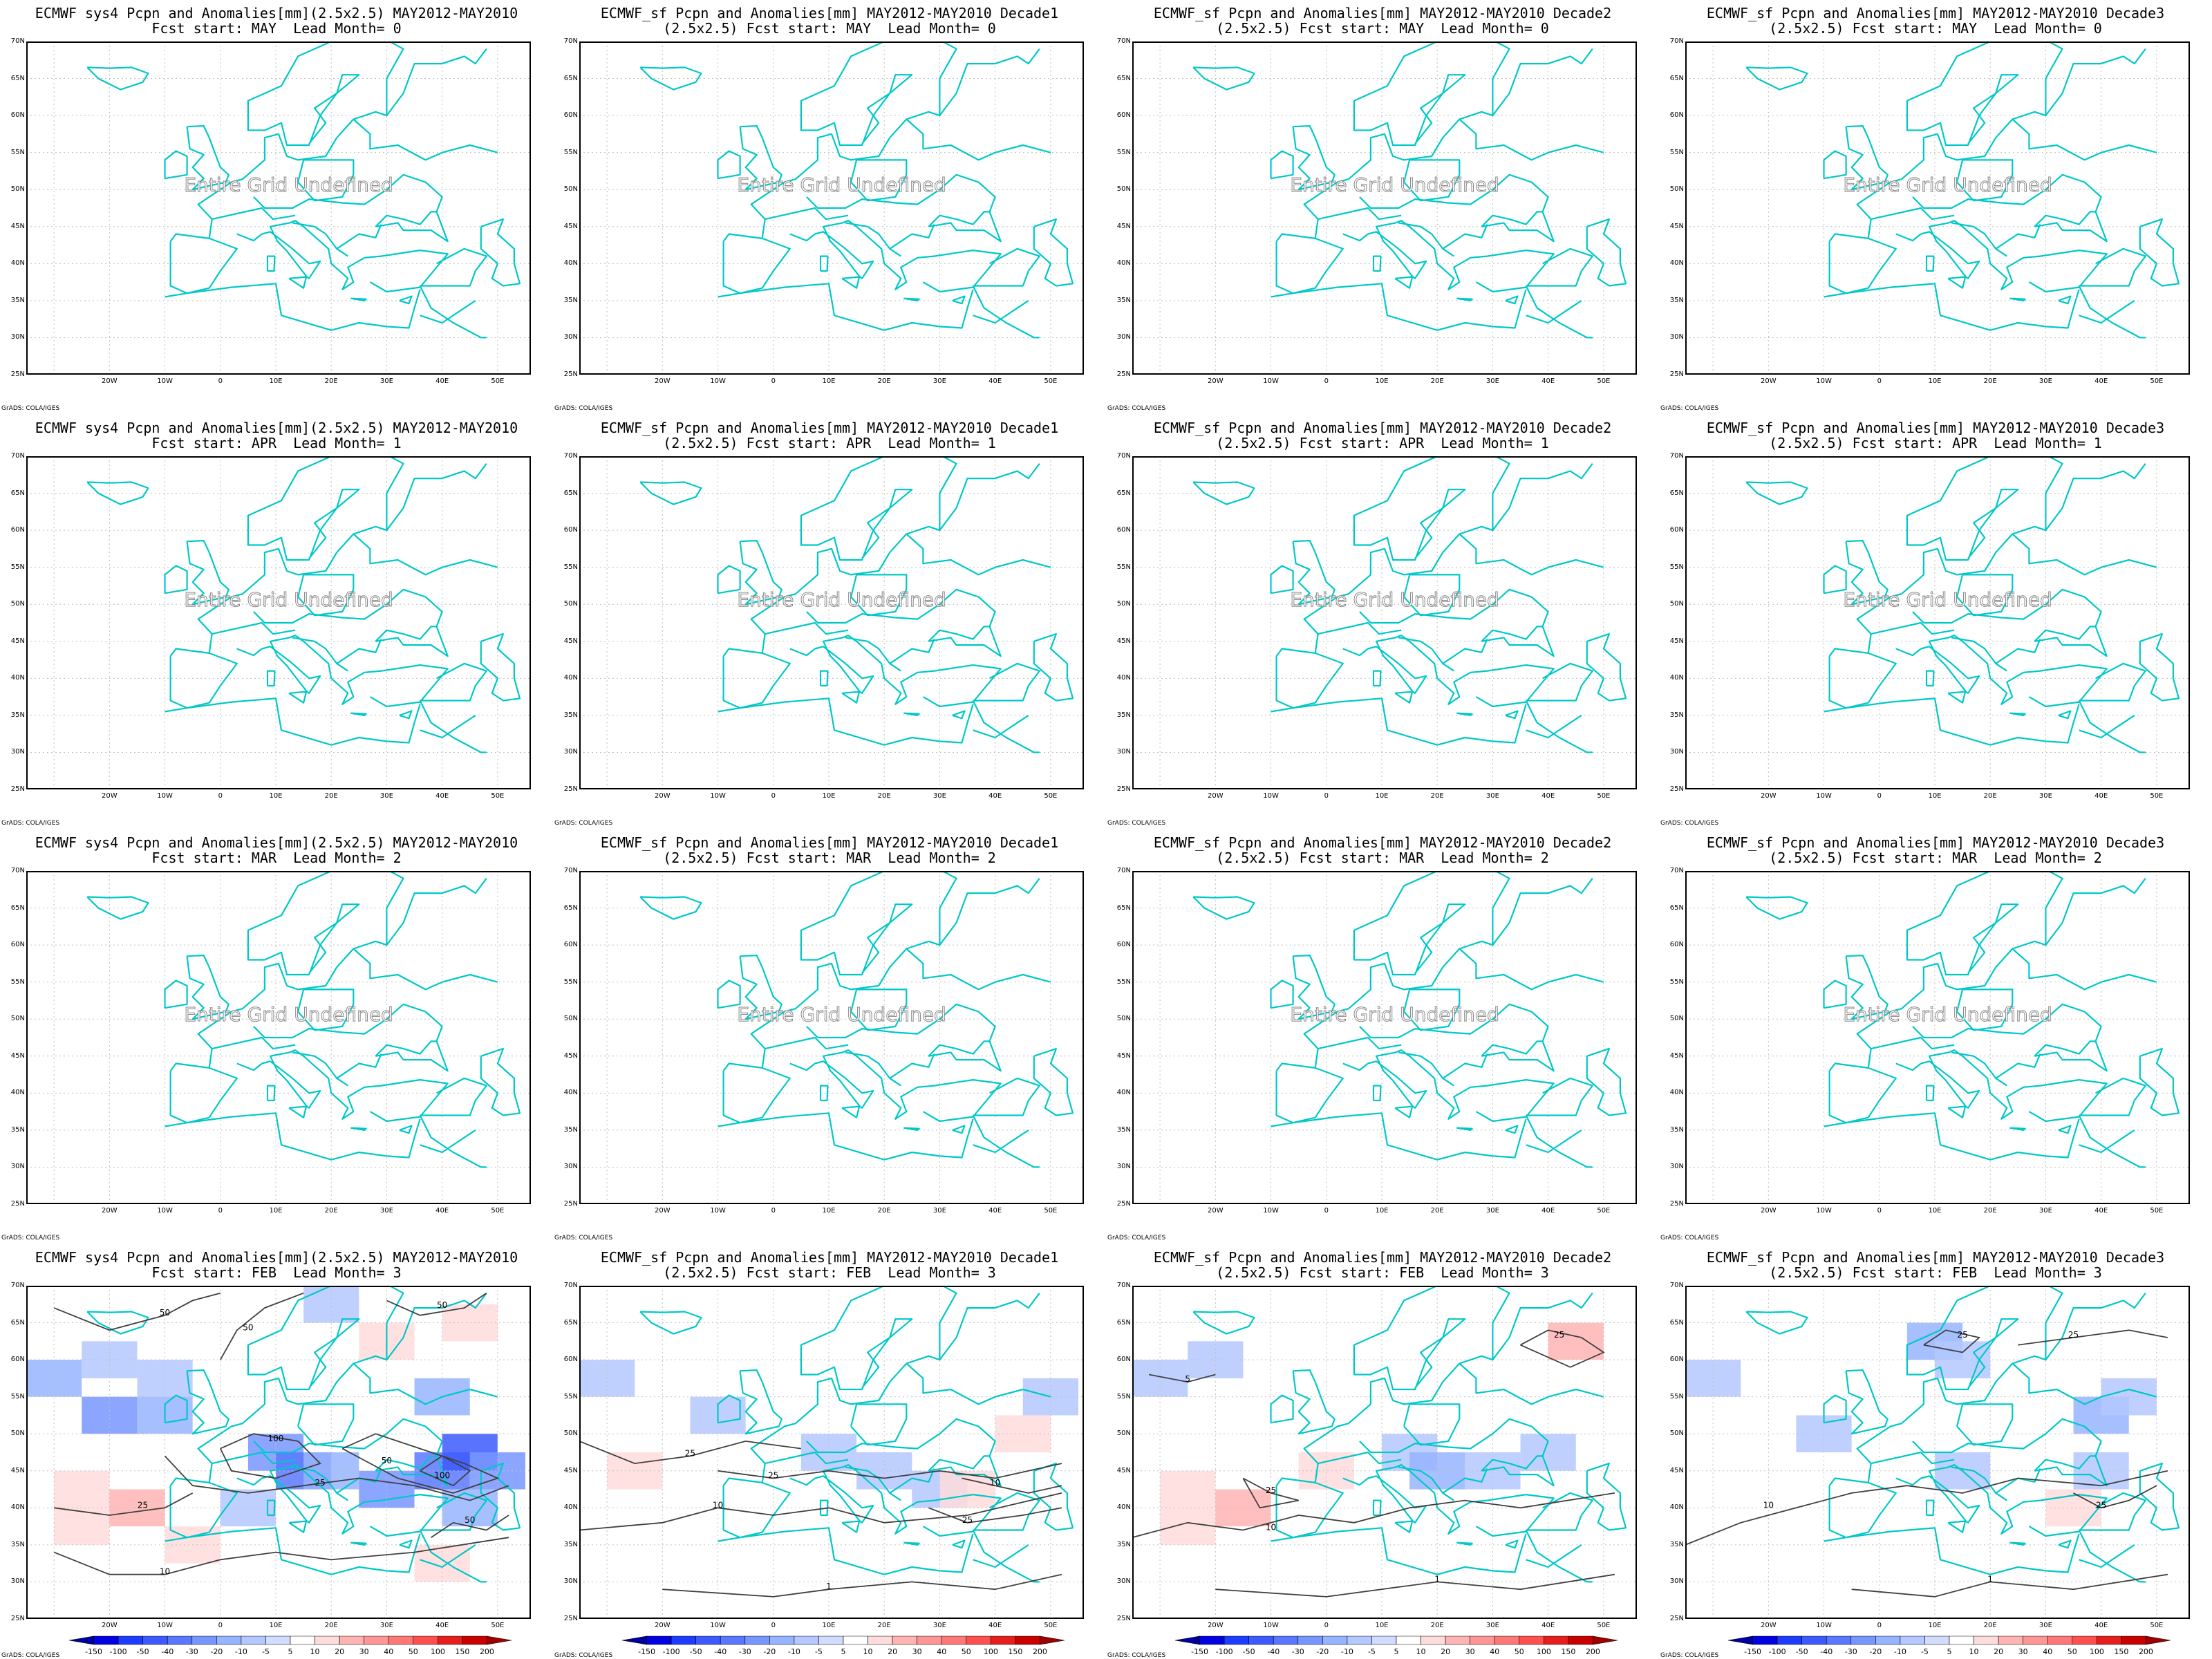 This screenshot has width=2212, height=1659. What do you see at coordinates (917, 1652) in the screenshot?
I see `colorbar-label: 30` at bounding box center [917, 1652].